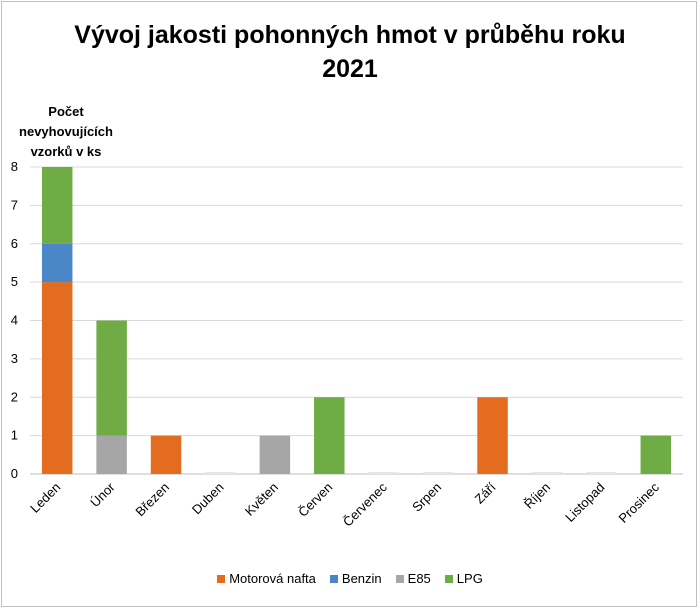 This screenshot has width=700, height=610. I want to click on x-tick-label-unor: Únor, so click(102, 494).